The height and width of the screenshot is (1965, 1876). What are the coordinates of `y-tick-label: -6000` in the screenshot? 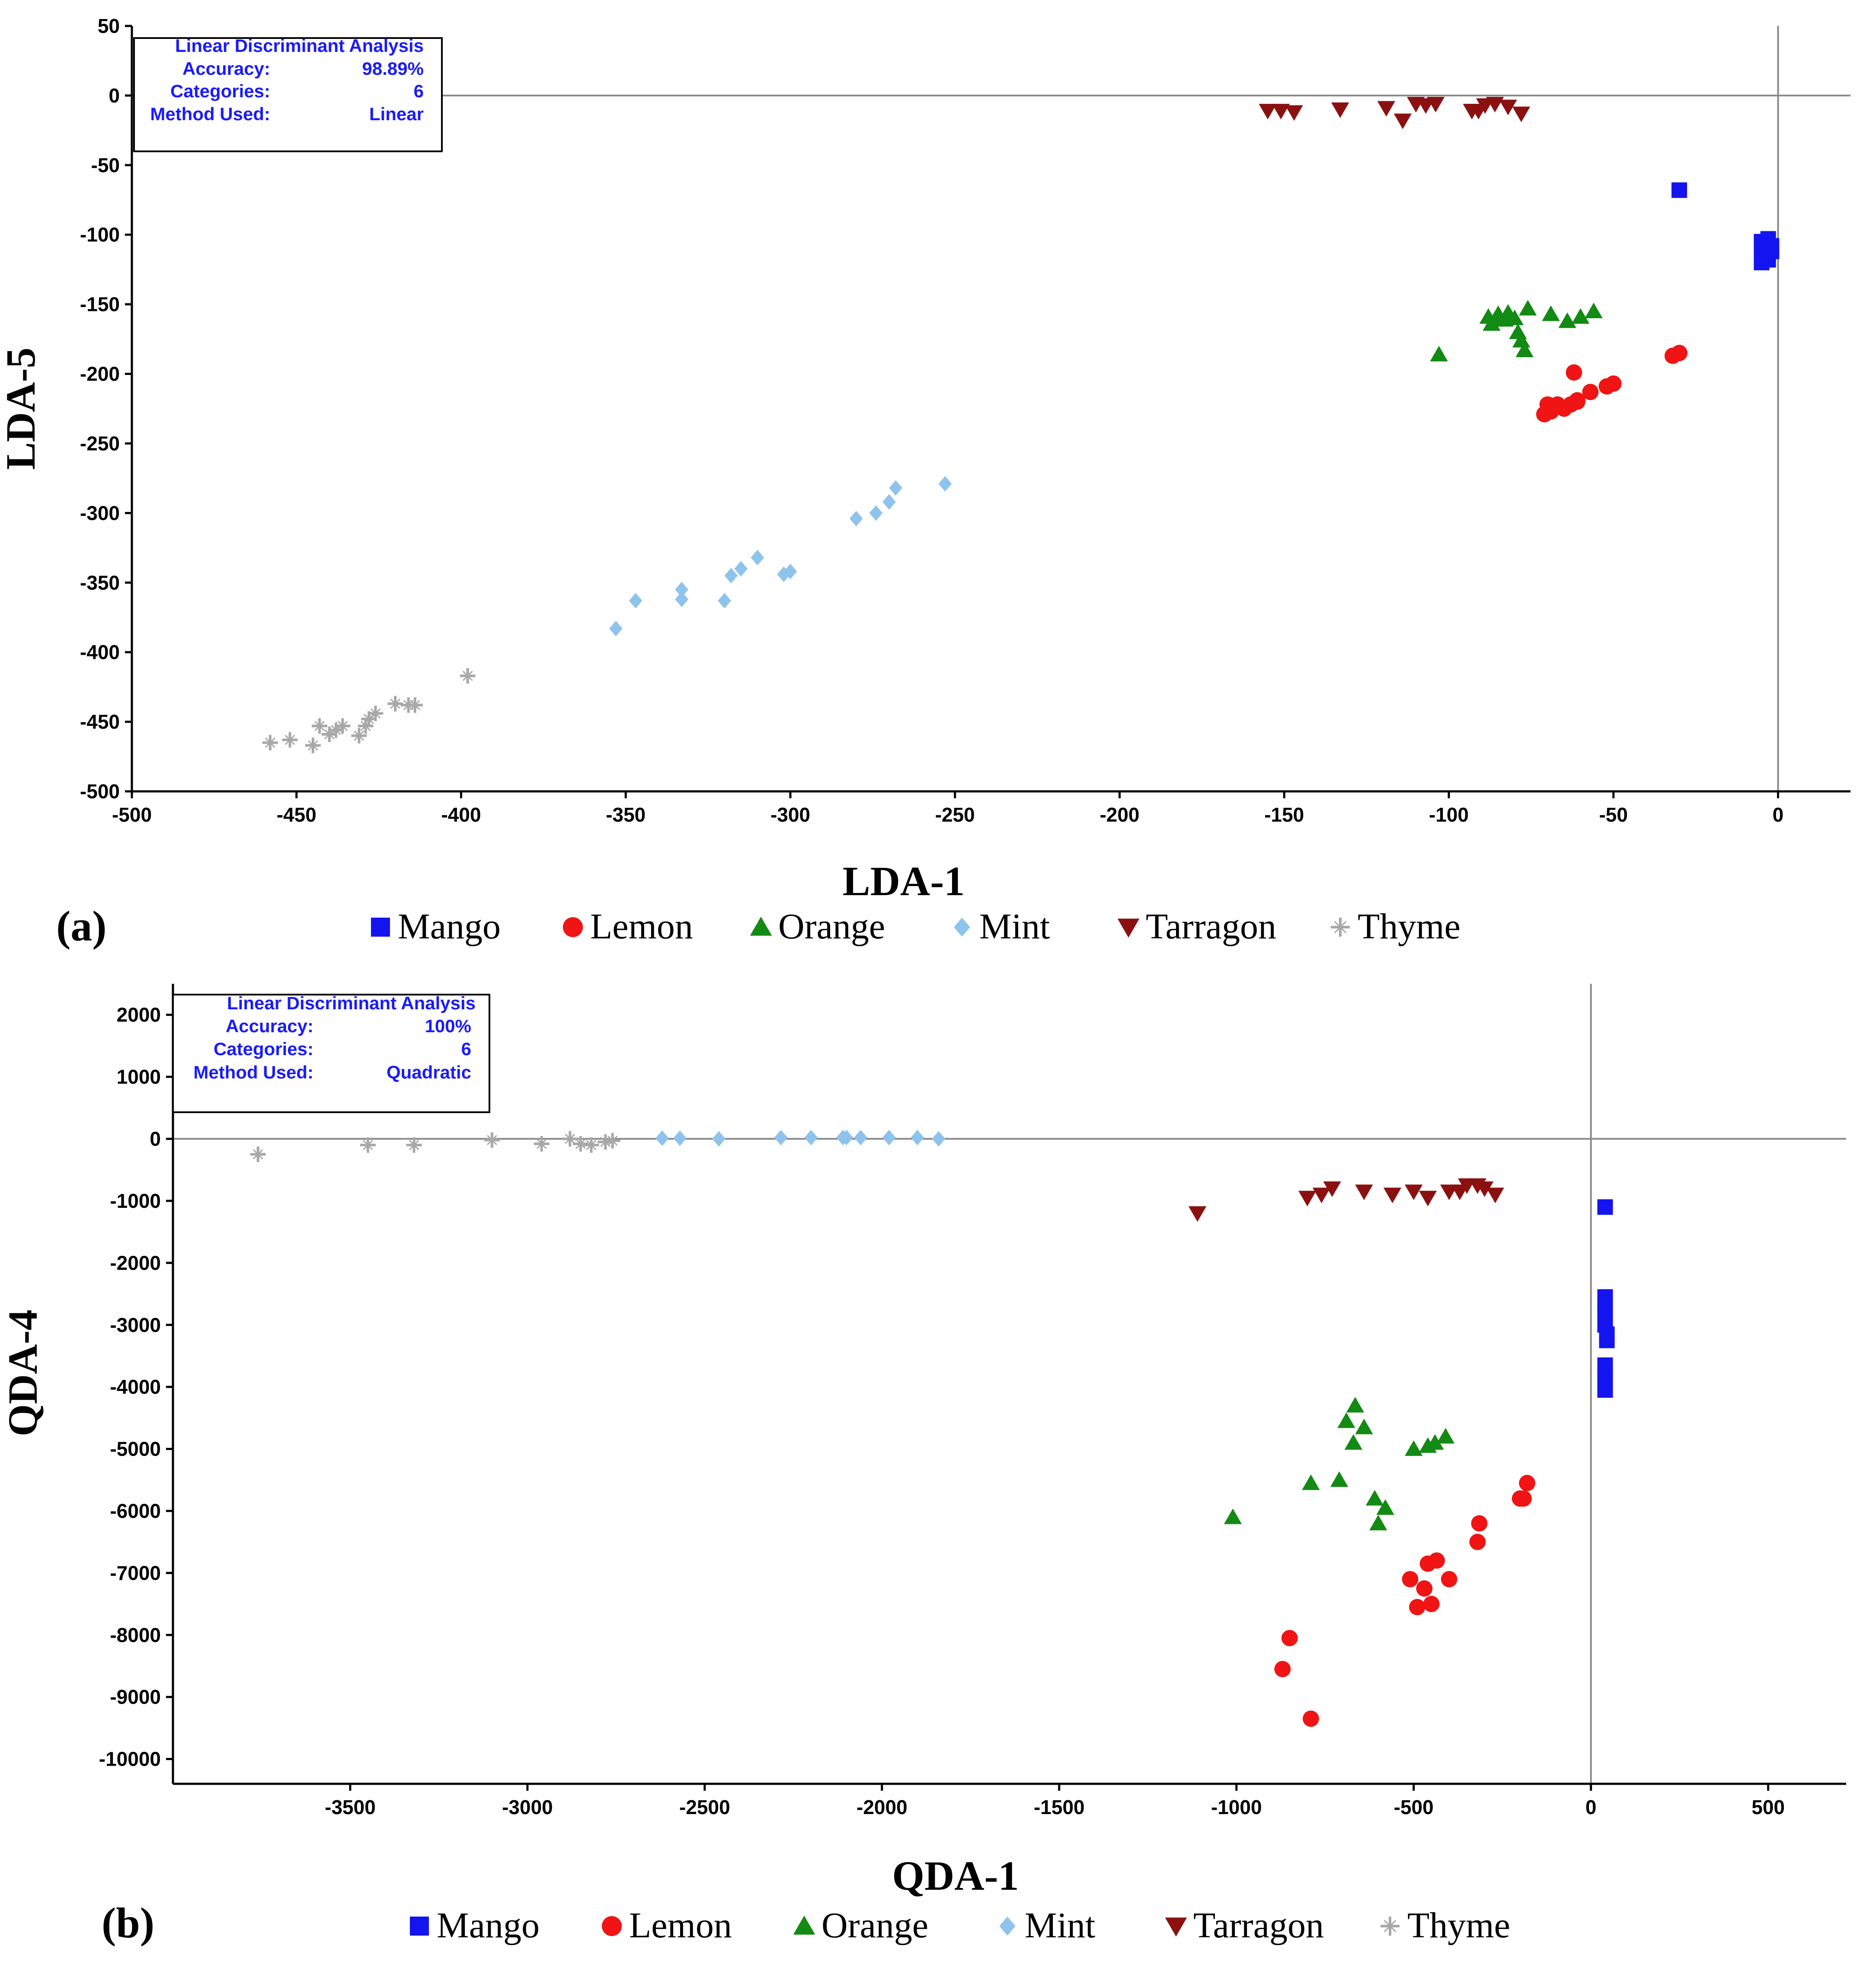 It's located at (136, 1511).